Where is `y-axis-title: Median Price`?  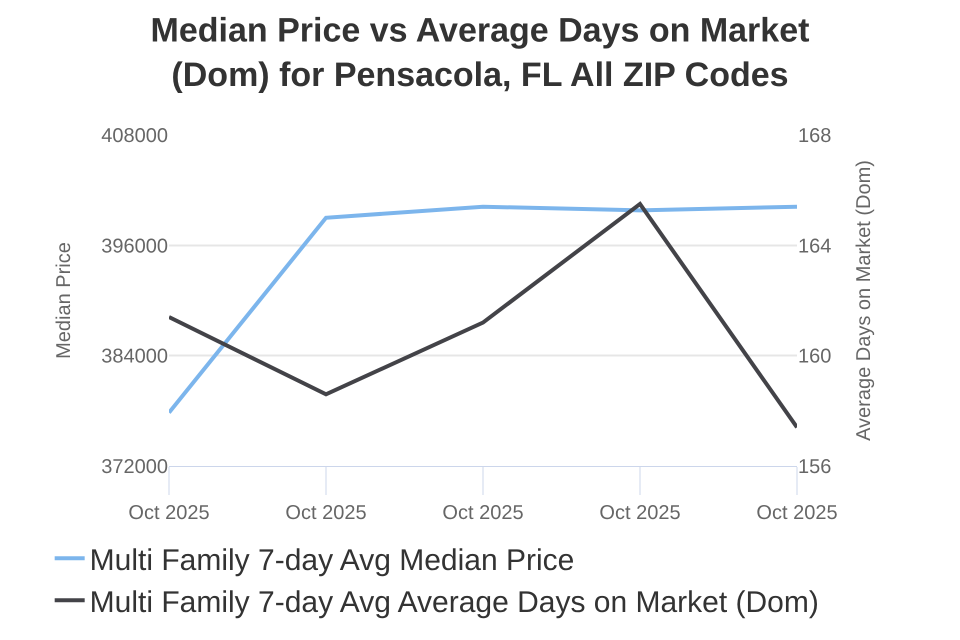
y-axis-title: Median Price is located at coordinates (63, 300).